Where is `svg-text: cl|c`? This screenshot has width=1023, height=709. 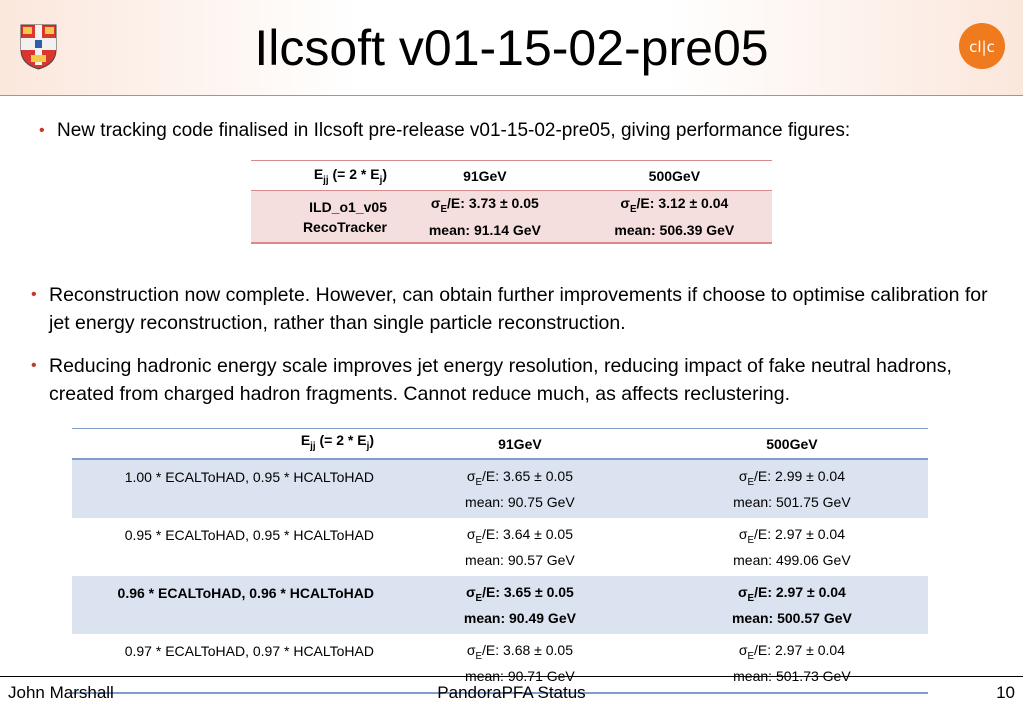 svg-text: cl|c is located at coordinates (982, 47).